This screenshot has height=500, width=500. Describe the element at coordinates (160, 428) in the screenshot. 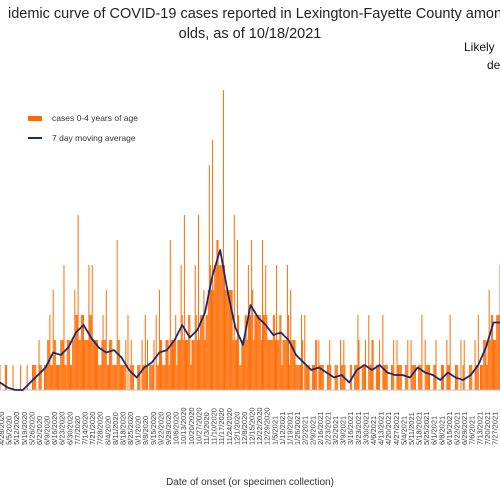

I see `x-tick-label: 9/22/2020` at that location.